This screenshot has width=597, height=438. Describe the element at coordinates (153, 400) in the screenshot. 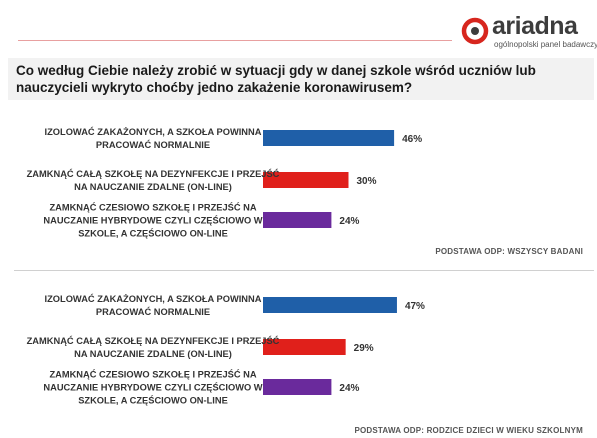

I see `chart-2-category-label-3-line-3: SZKOLE, A CZĘŚCIOWO ON-LINE` at that location.